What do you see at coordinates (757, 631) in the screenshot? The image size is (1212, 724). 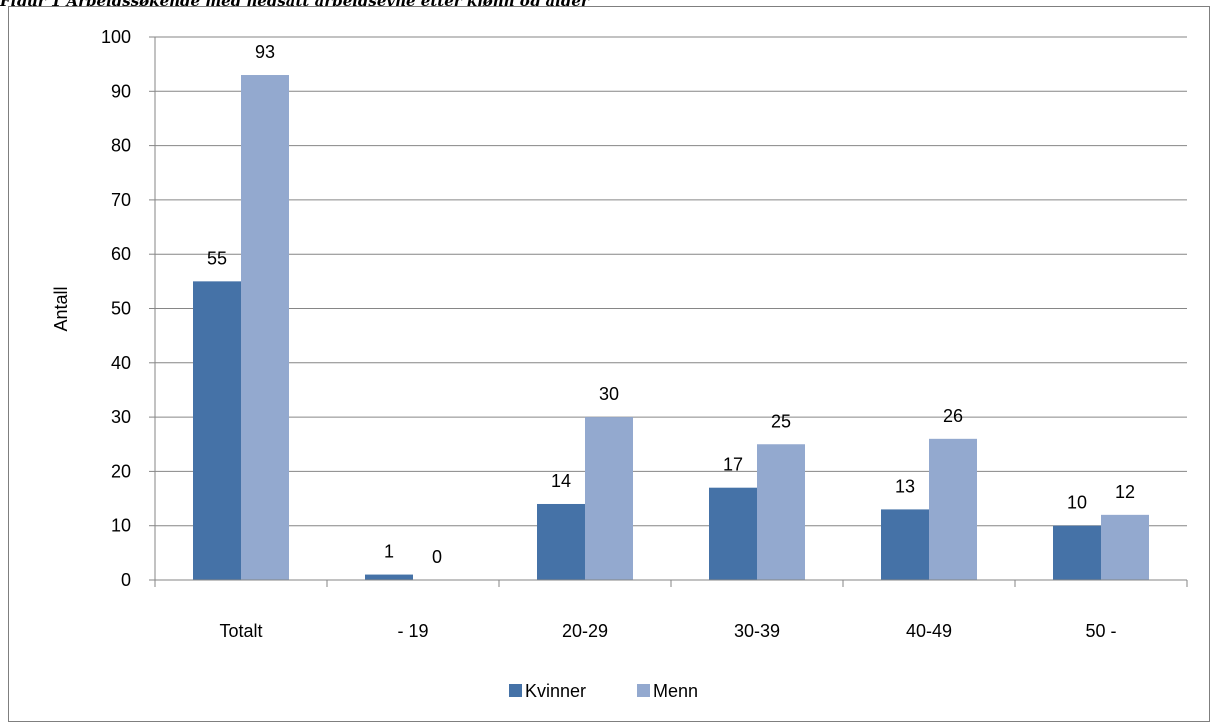 I see `x-category-label: 30-39` at bounding box center [757, 631].